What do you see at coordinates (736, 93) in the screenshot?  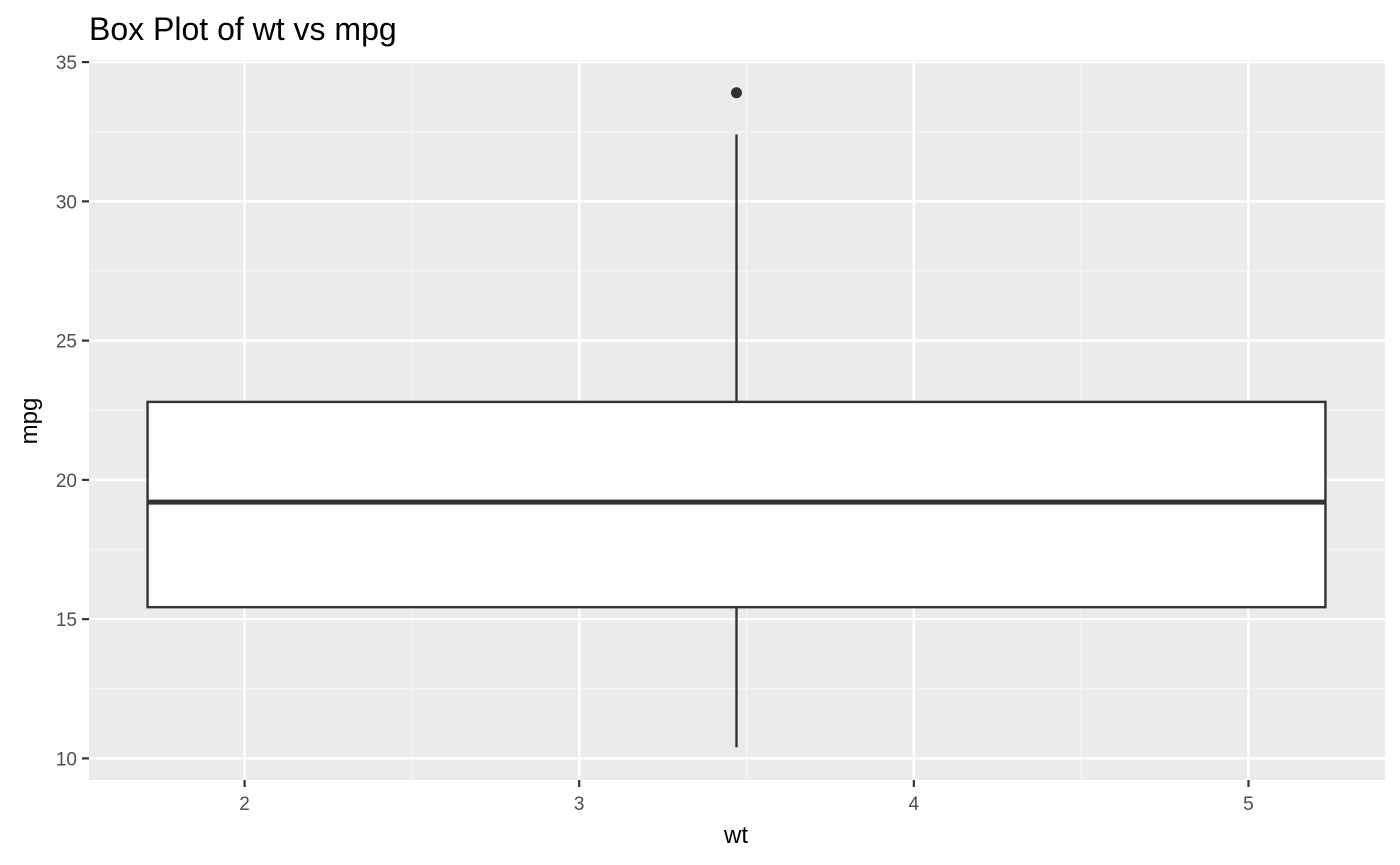 I see `outlier-point` at bounding box center [736, 93].